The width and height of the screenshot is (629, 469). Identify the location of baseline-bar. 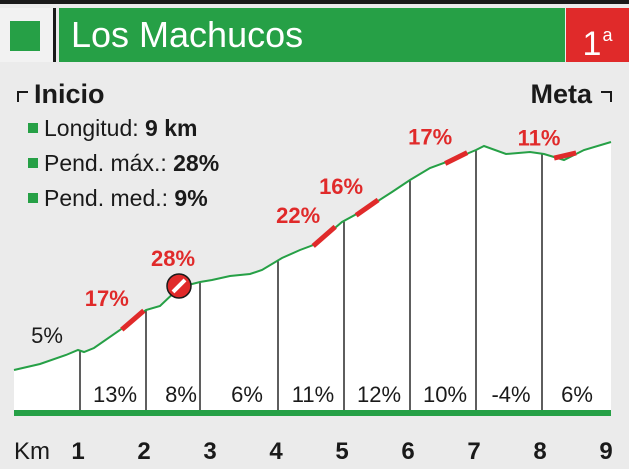
(312, 413).